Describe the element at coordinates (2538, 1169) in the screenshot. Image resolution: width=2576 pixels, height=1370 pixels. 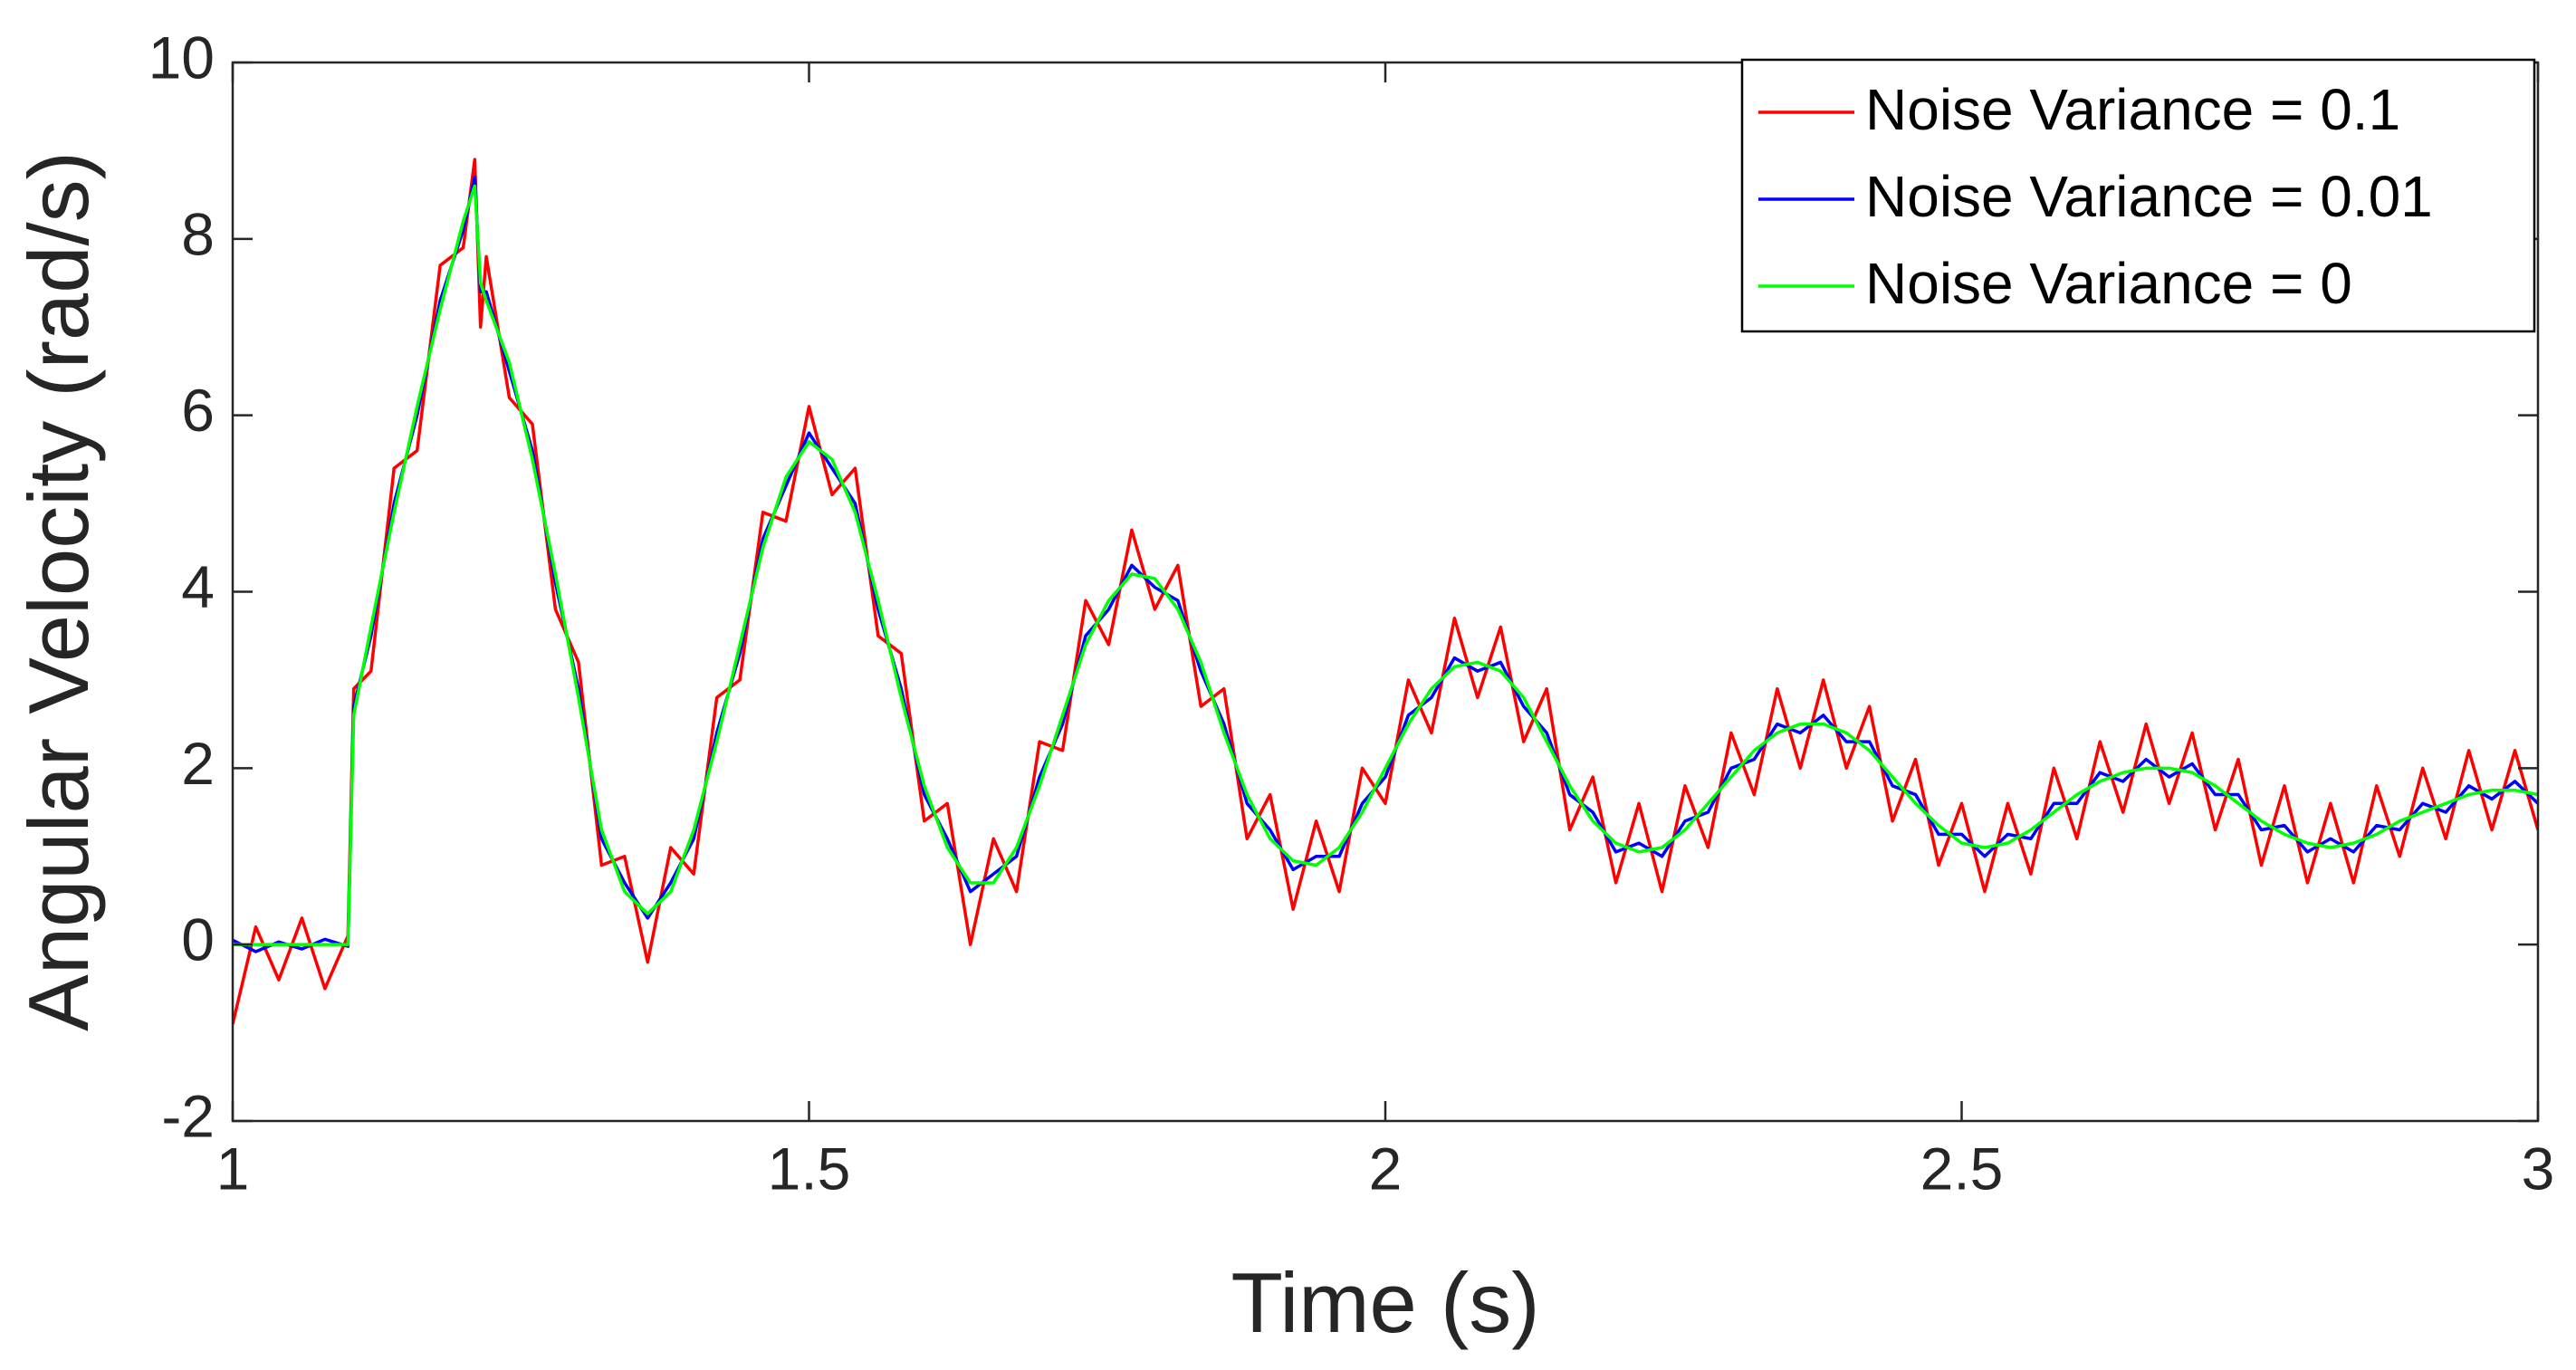
I see `x-tick-label: 3` at that location.